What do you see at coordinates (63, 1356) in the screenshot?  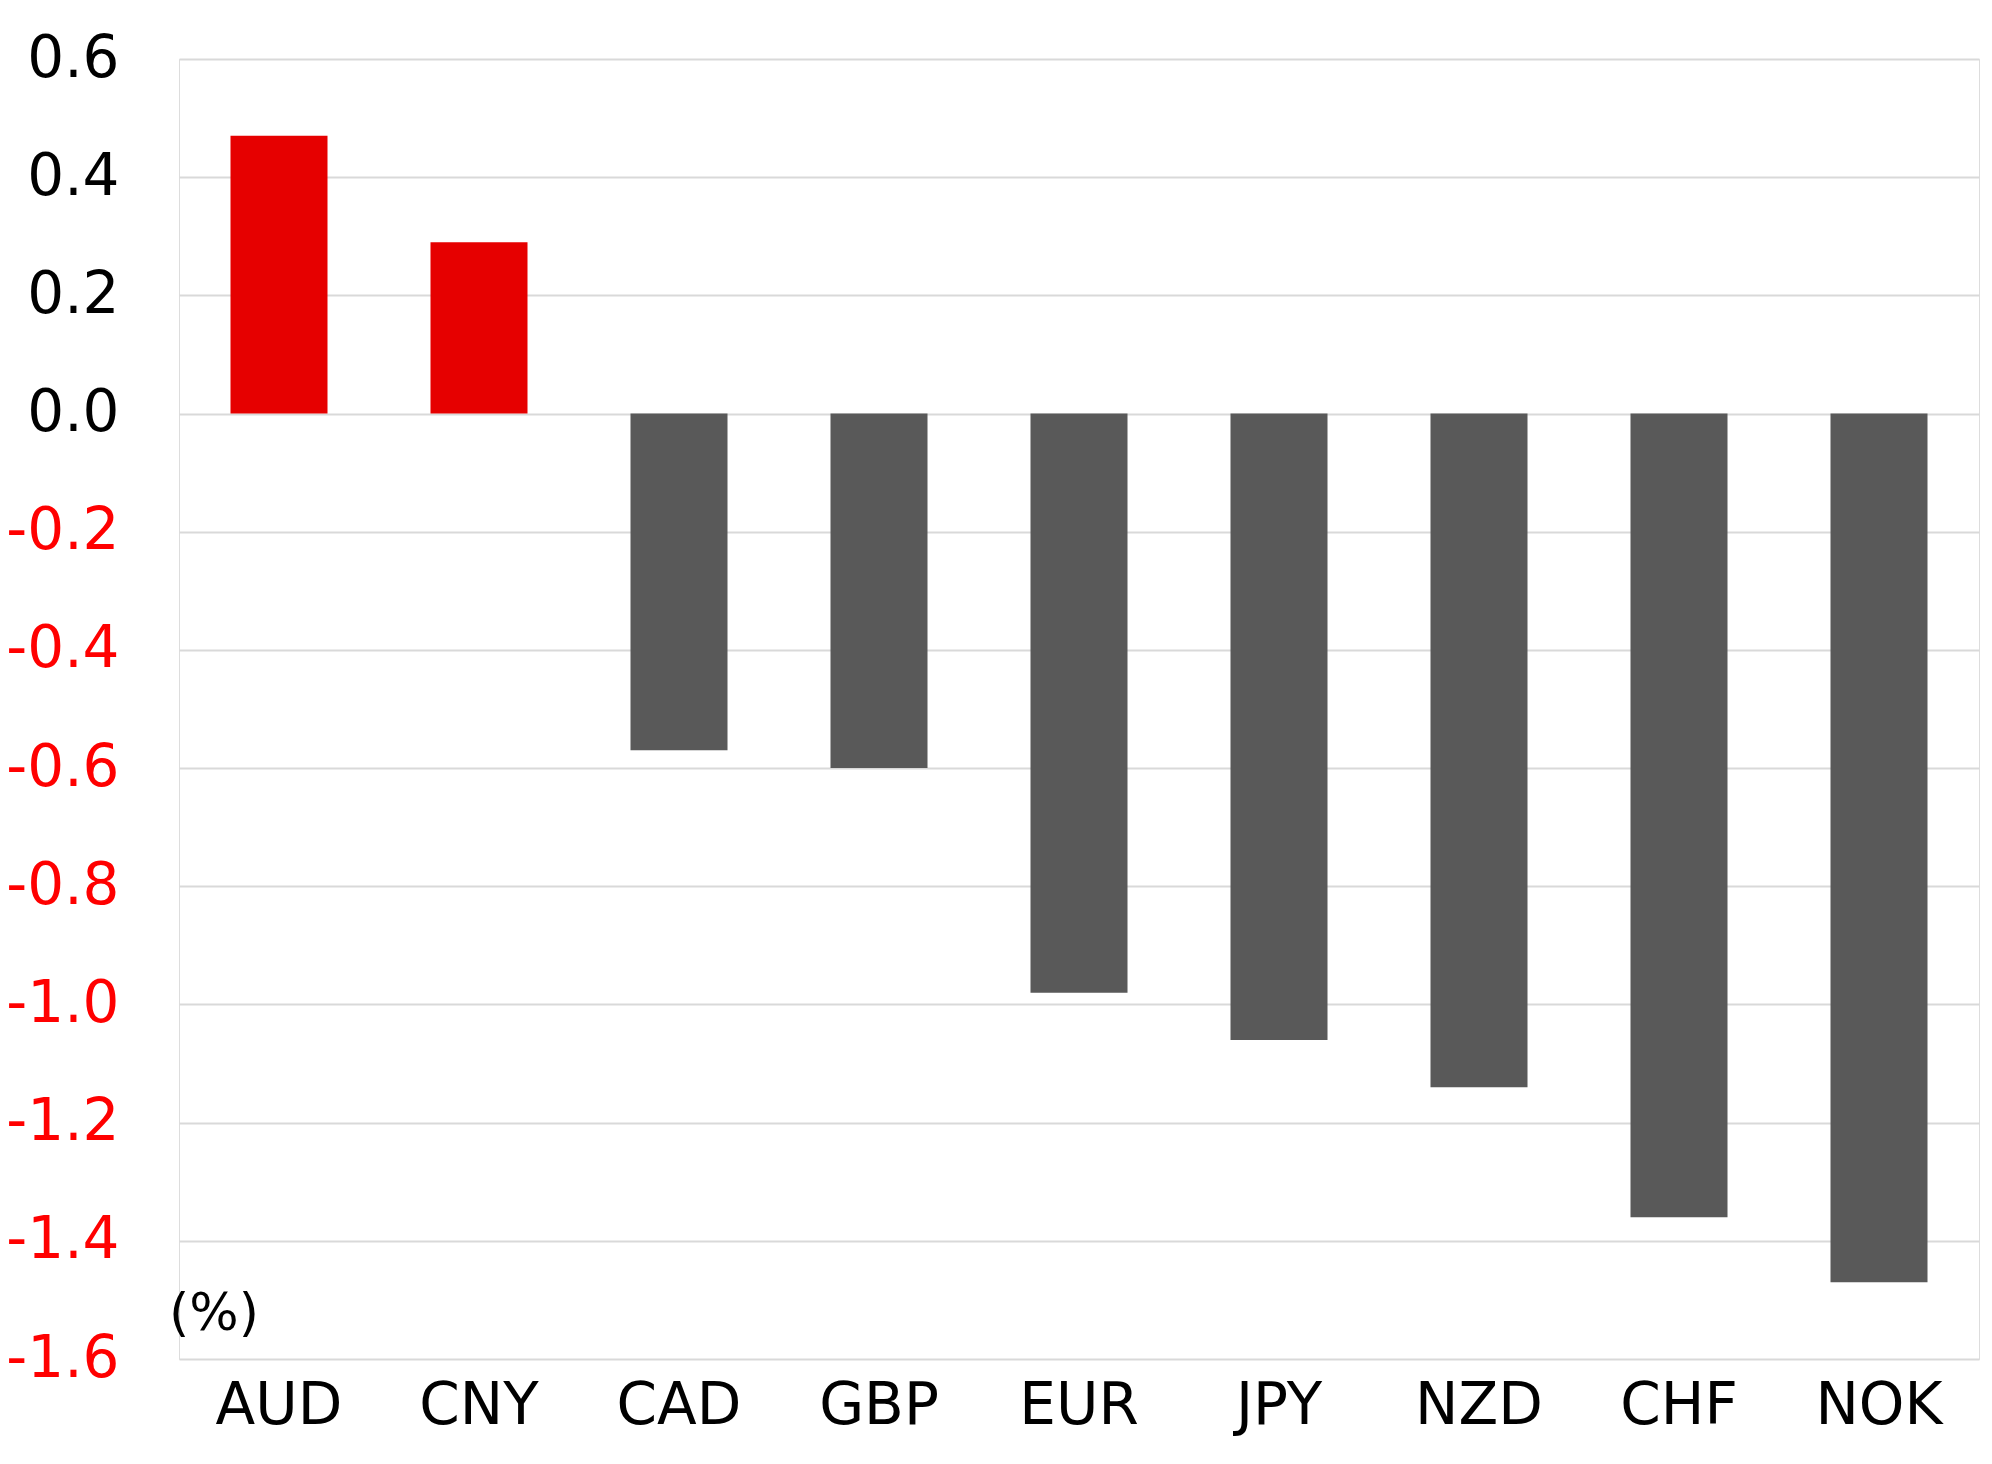 I see `y-tick-label: -1.6` at bounding box center [63, 1356].